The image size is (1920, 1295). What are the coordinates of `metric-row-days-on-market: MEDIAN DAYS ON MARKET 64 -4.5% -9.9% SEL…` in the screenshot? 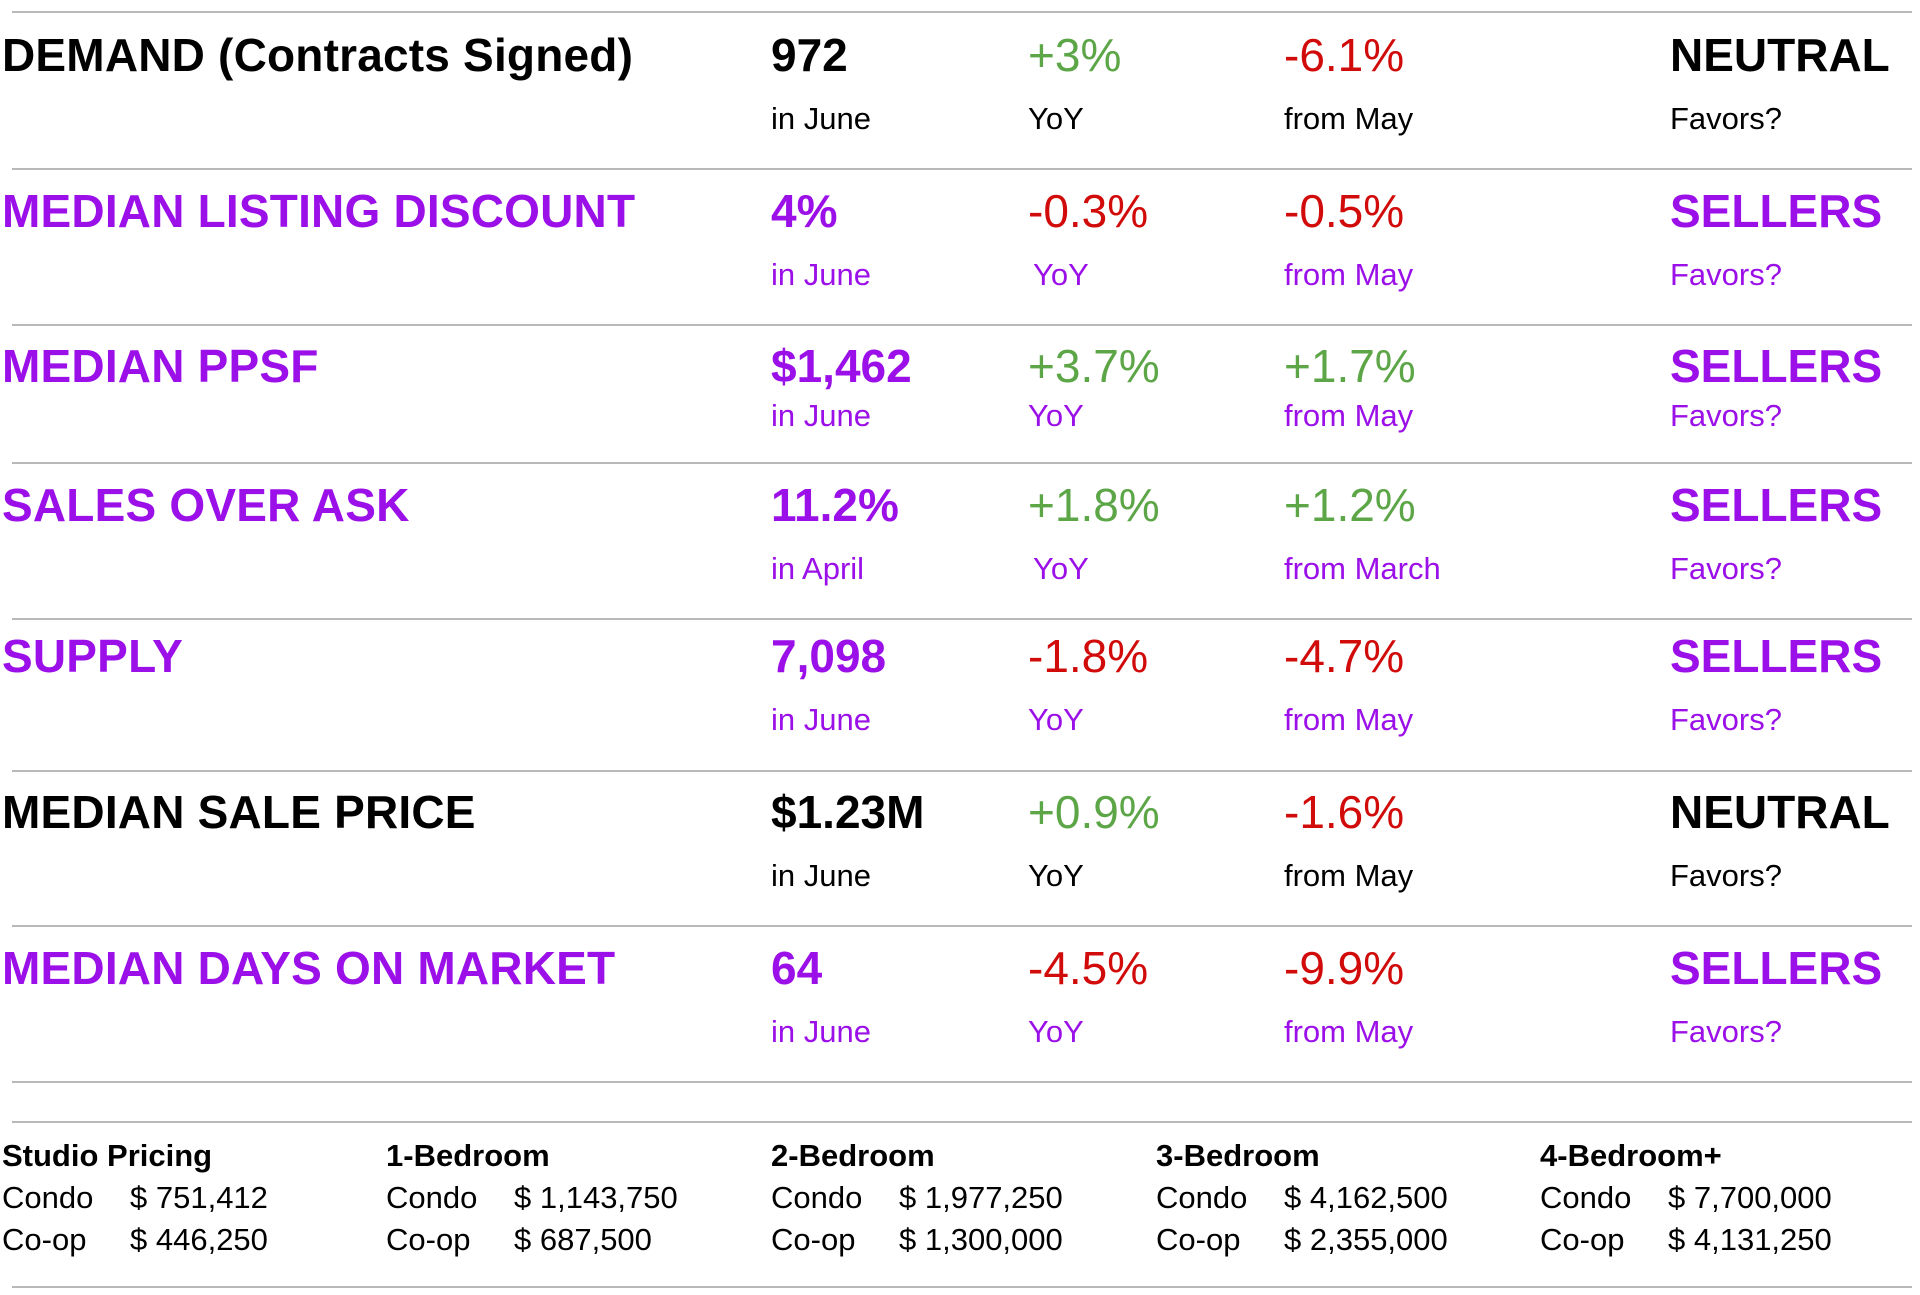 It's located at (960, 1016).